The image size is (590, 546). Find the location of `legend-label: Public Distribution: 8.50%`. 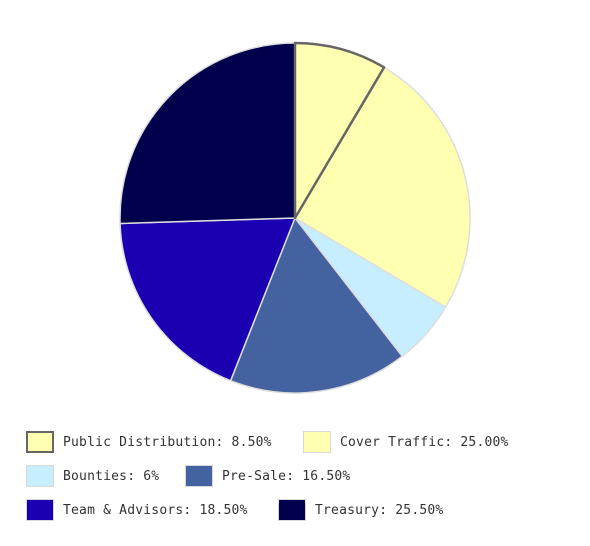

legend-label: Public Distribution: 8.50% is located at coordinates (167, 442).